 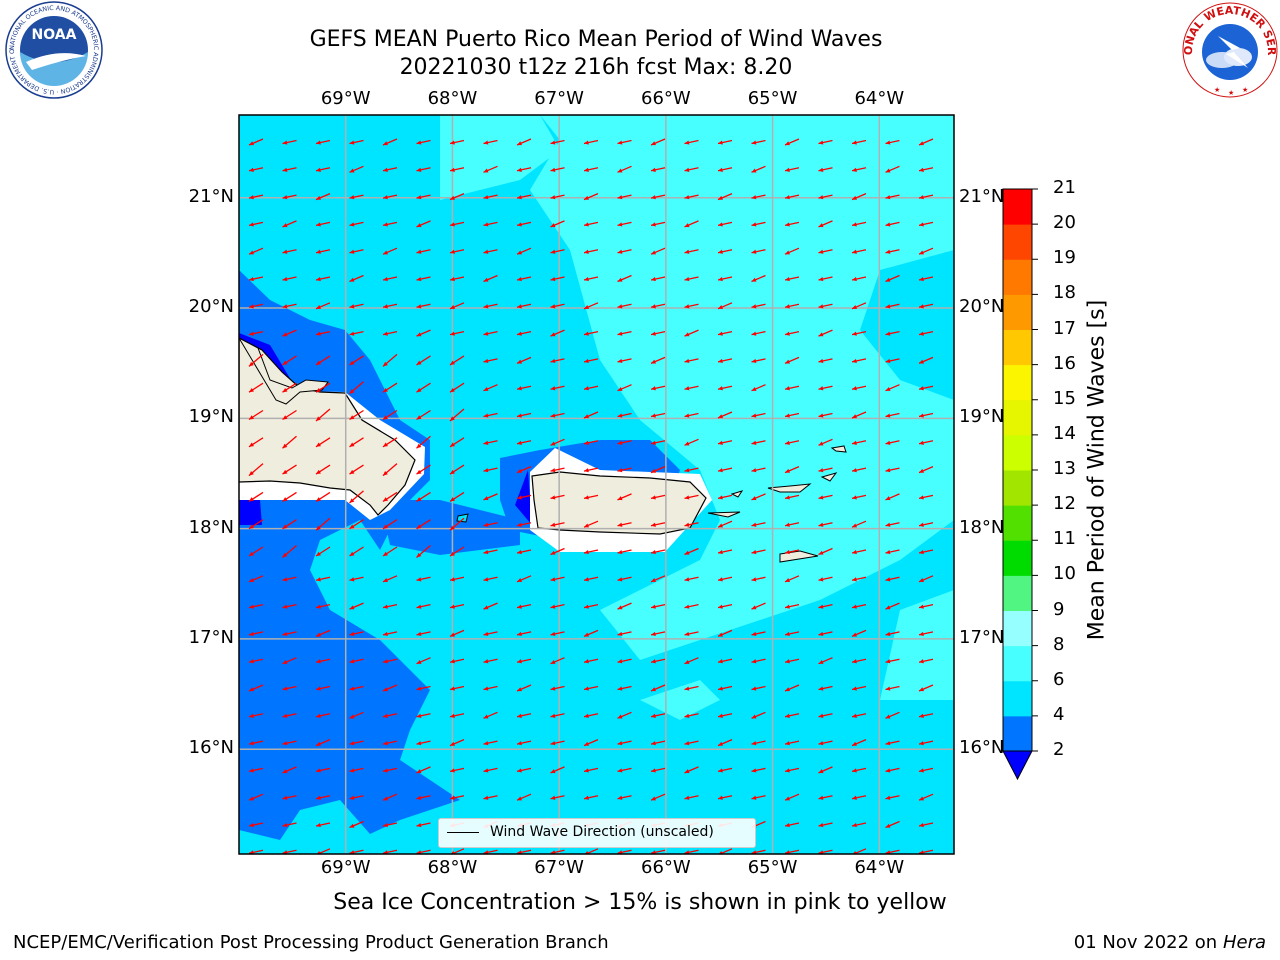 I want to click on lat-tick-label: 19°N, so click(x=982, y=417).